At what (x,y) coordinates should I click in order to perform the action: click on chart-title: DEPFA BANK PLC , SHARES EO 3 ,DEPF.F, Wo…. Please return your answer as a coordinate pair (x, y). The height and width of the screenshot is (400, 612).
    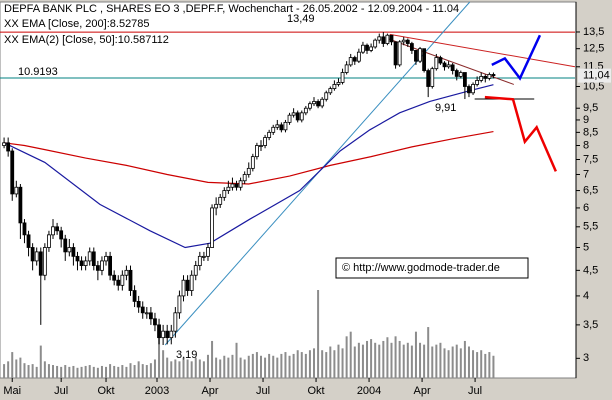
    Looking at the image, I should click on (231, 9).